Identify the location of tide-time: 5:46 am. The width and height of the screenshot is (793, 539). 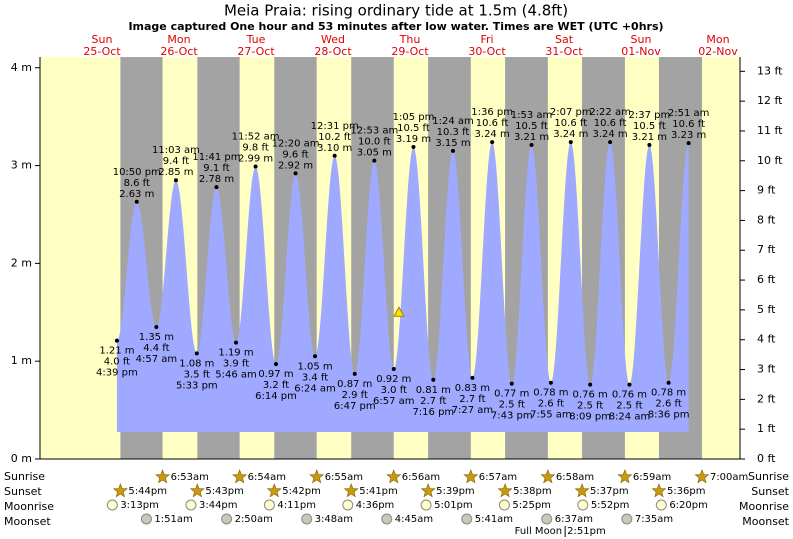
(236, 375).